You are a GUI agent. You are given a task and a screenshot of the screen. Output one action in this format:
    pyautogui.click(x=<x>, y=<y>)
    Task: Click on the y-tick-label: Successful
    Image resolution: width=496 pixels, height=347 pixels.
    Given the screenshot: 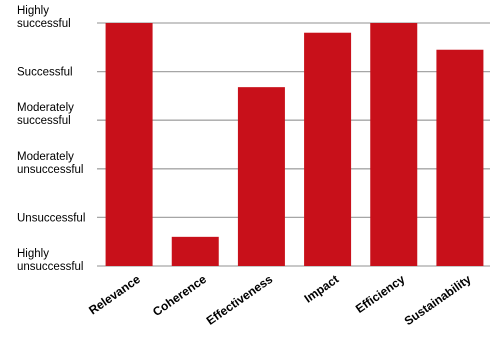 What is the action you would take?
    pyautogui.click(x=45, y=73)
    